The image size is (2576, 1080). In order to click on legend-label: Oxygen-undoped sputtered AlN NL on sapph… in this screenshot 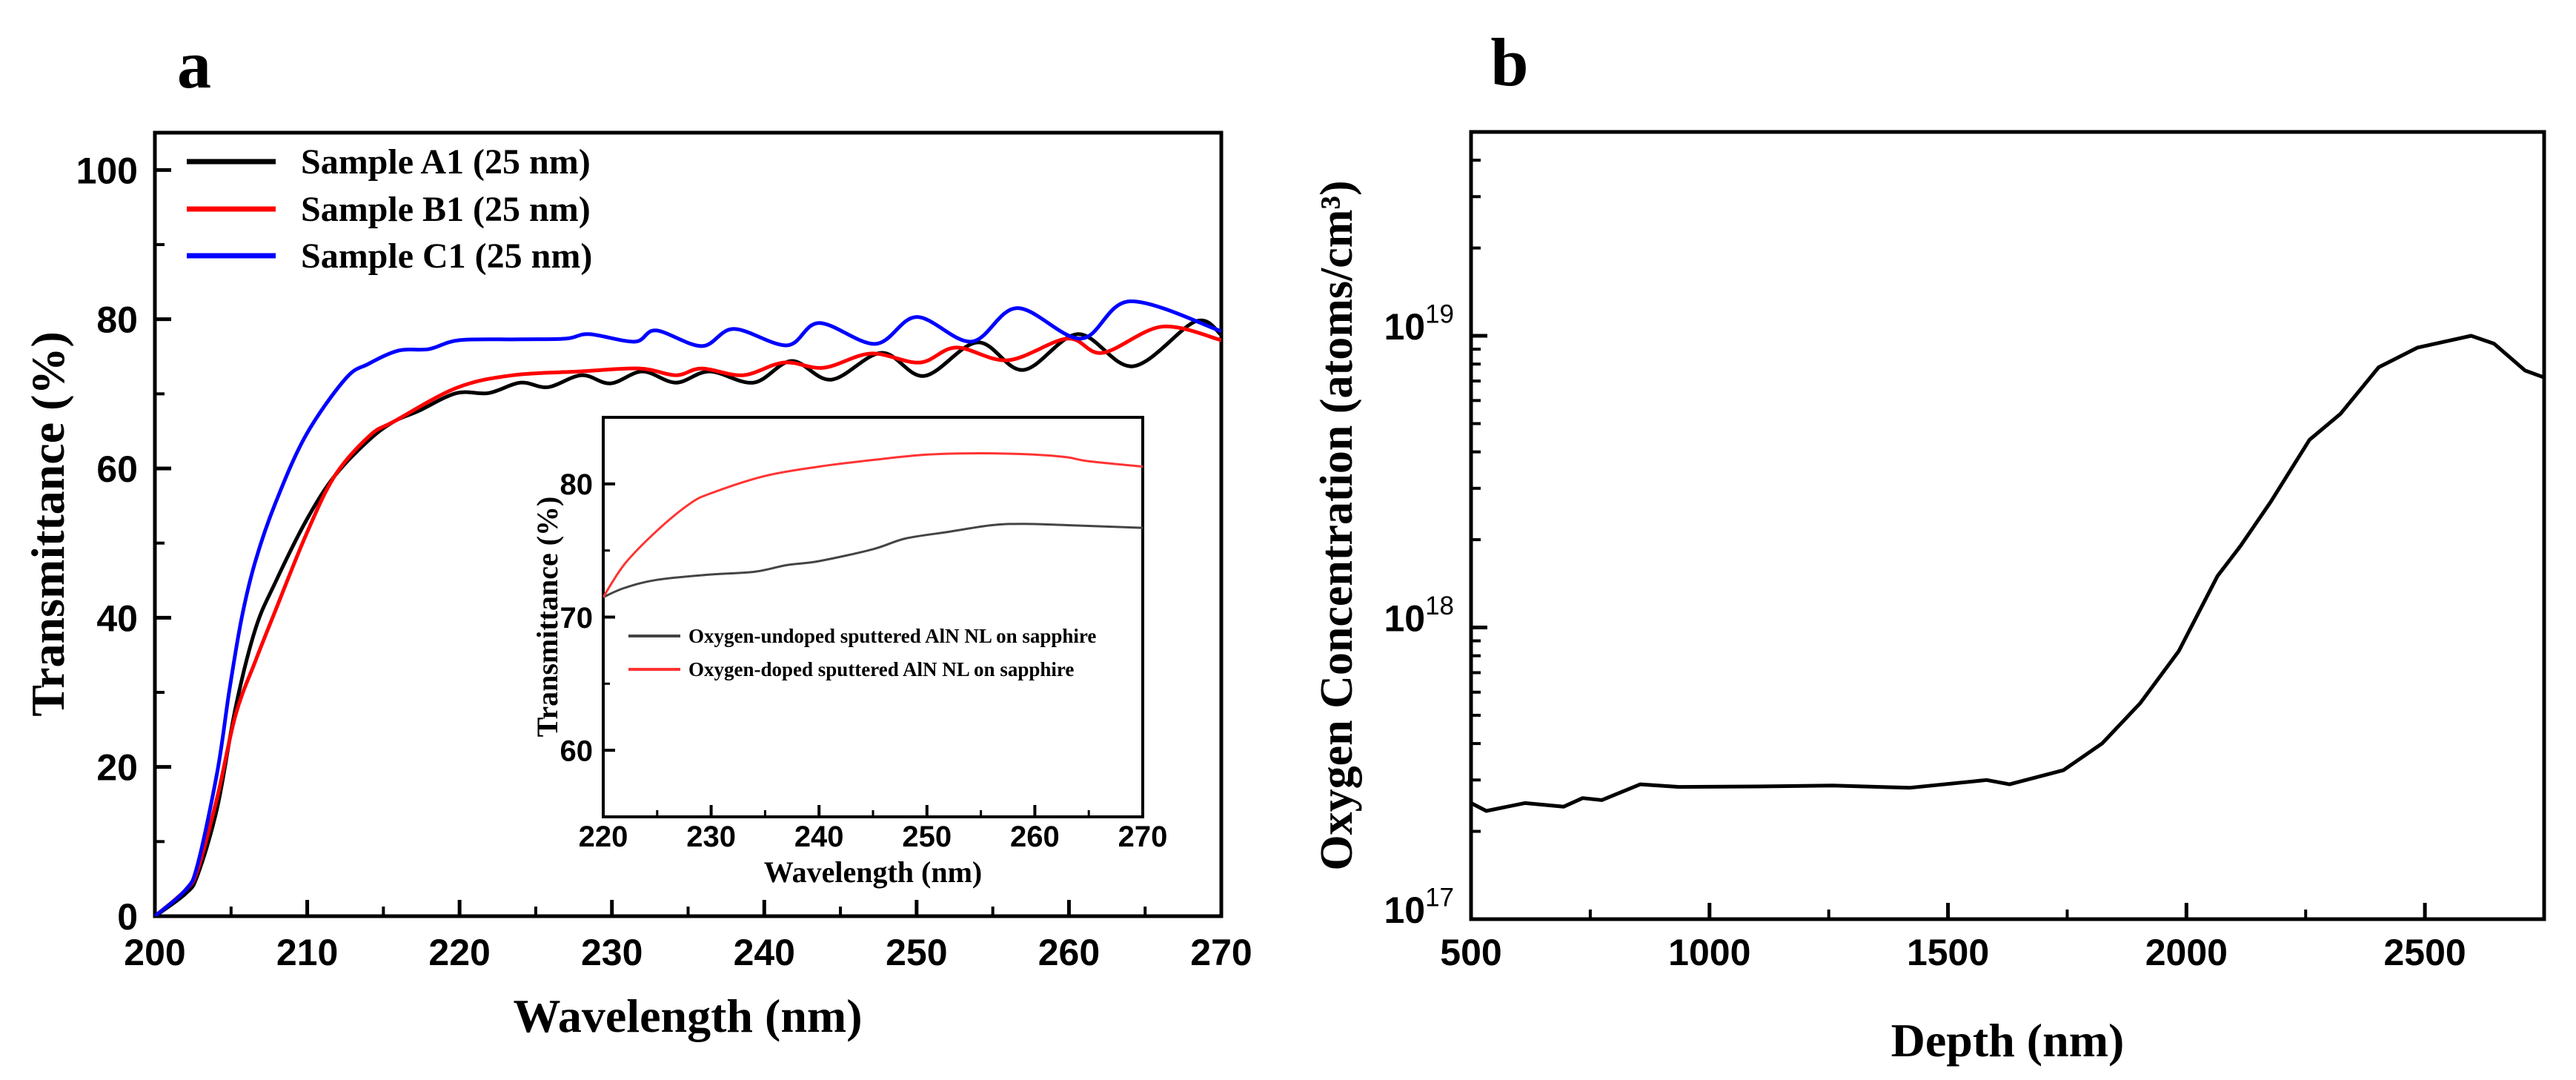, I will do `click(892, 636)`.